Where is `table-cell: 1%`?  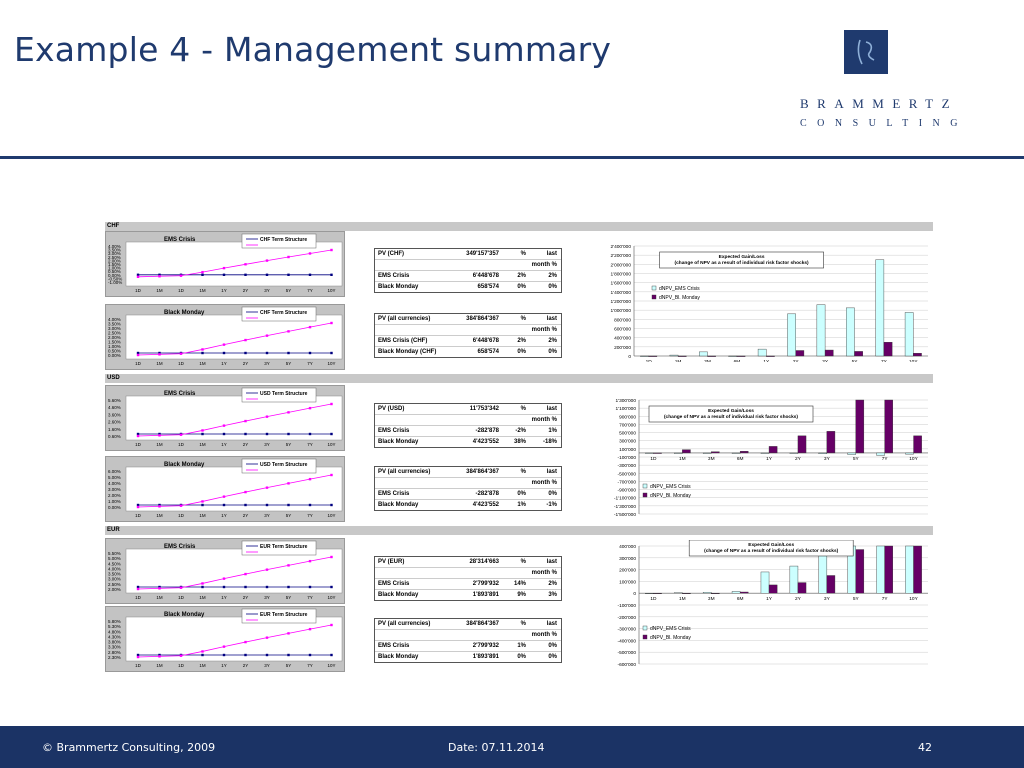
table-cell: 1% is located at coordinates (521, 505).